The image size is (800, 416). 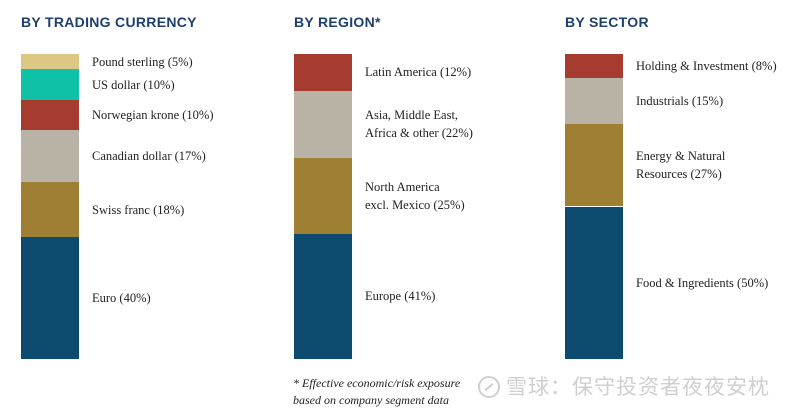 I want to click on segment-label: Latin America (12%), so click(x=418, y=72).